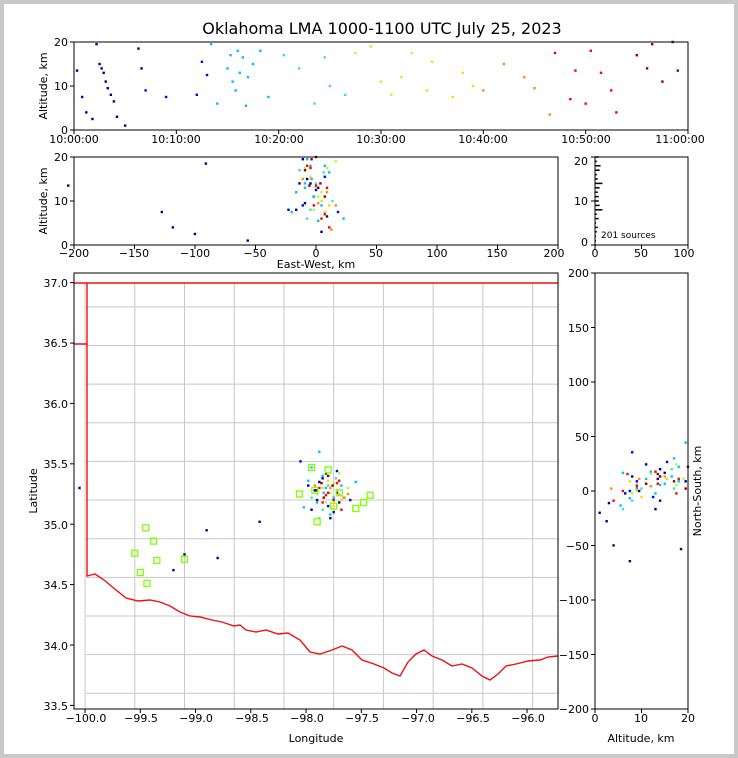 This screenshot has width=738, height=758. Describe the element at coordinates (437, 253) in the screenshot. I see `ew-height-xtick: 100` at that location.